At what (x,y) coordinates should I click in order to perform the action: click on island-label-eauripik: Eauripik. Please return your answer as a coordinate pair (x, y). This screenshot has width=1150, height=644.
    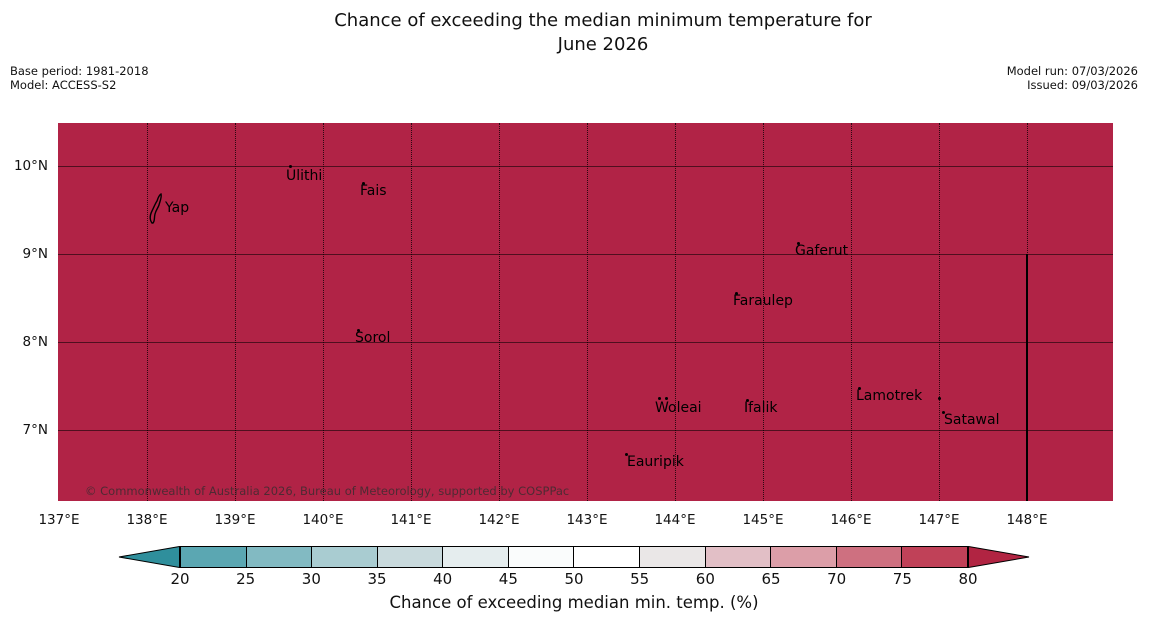
    Looking at the image, I should click on (655, 462).